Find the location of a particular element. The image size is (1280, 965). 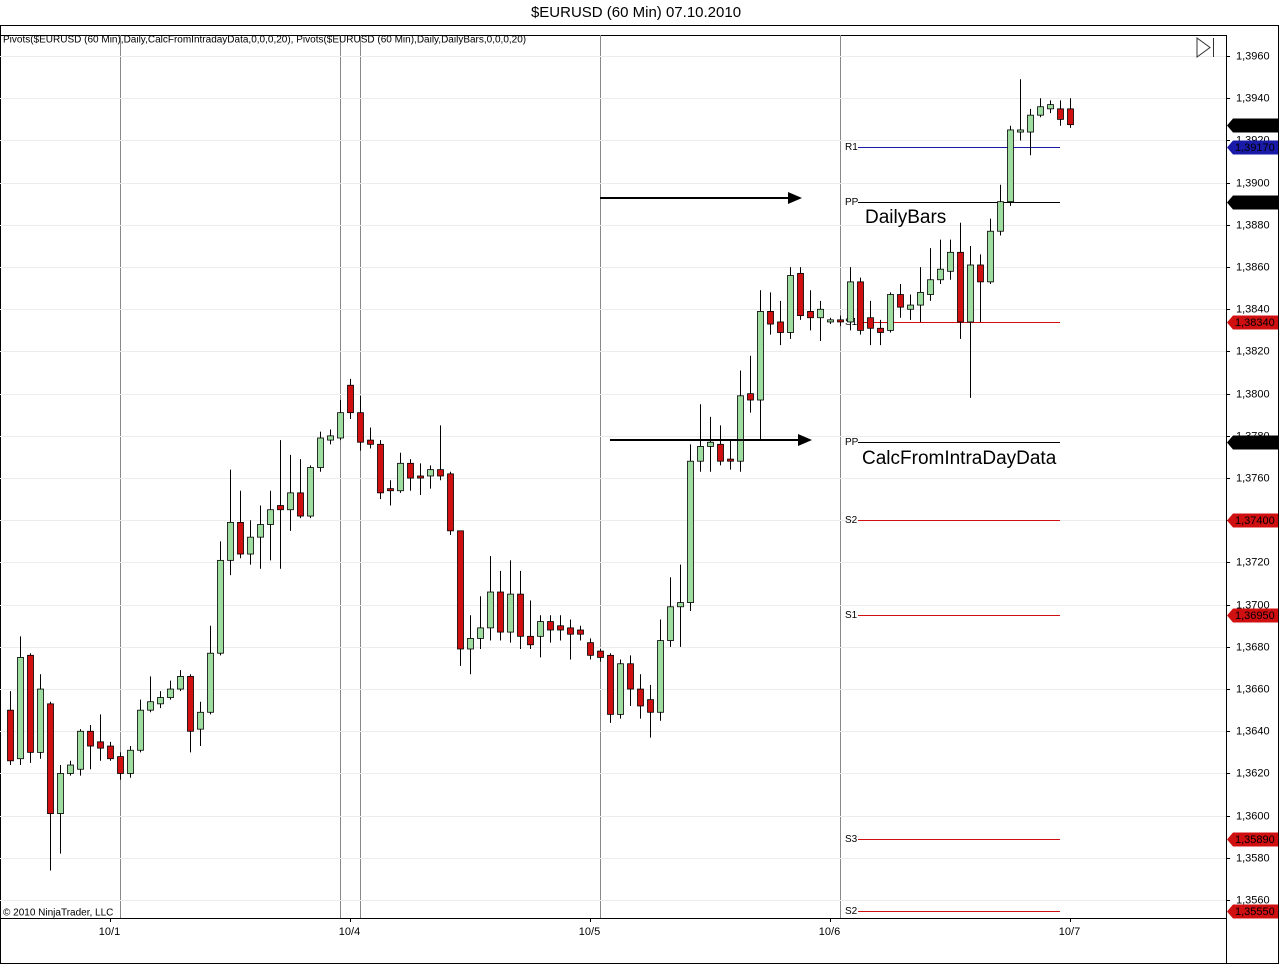

y-tick-label: 1,3860 is located at coordinates (1253, 267).